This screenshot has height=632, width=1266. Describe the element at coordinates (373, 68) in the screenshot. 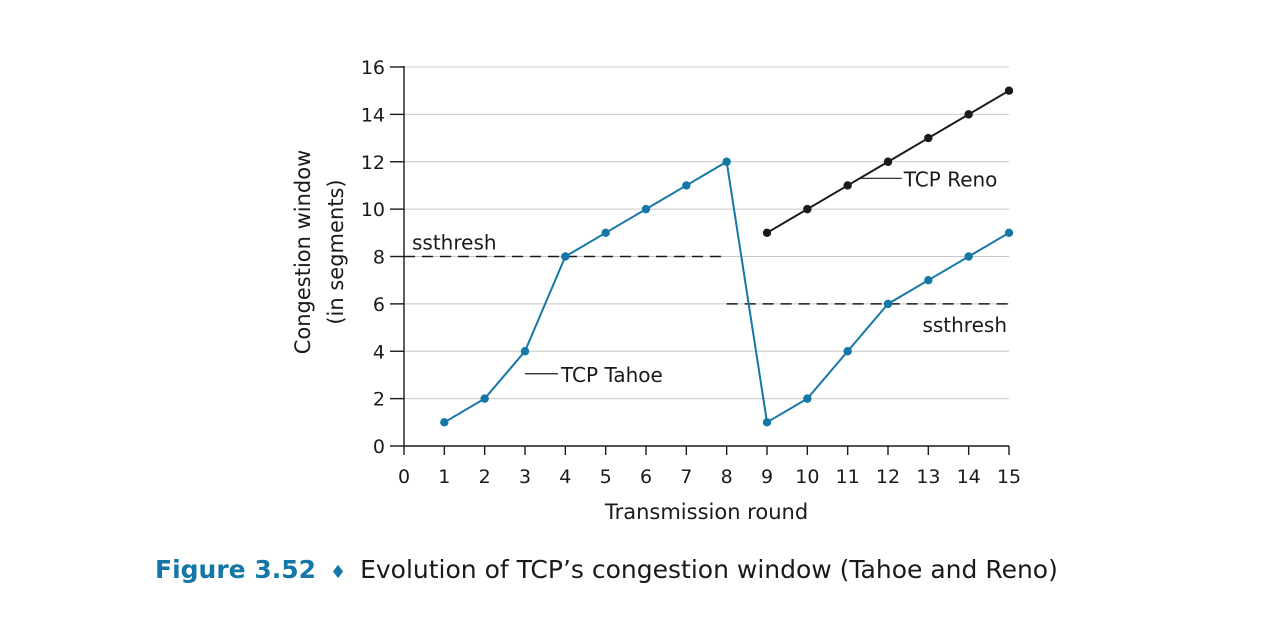

I see `y-tick-label-16: 16` at that location.